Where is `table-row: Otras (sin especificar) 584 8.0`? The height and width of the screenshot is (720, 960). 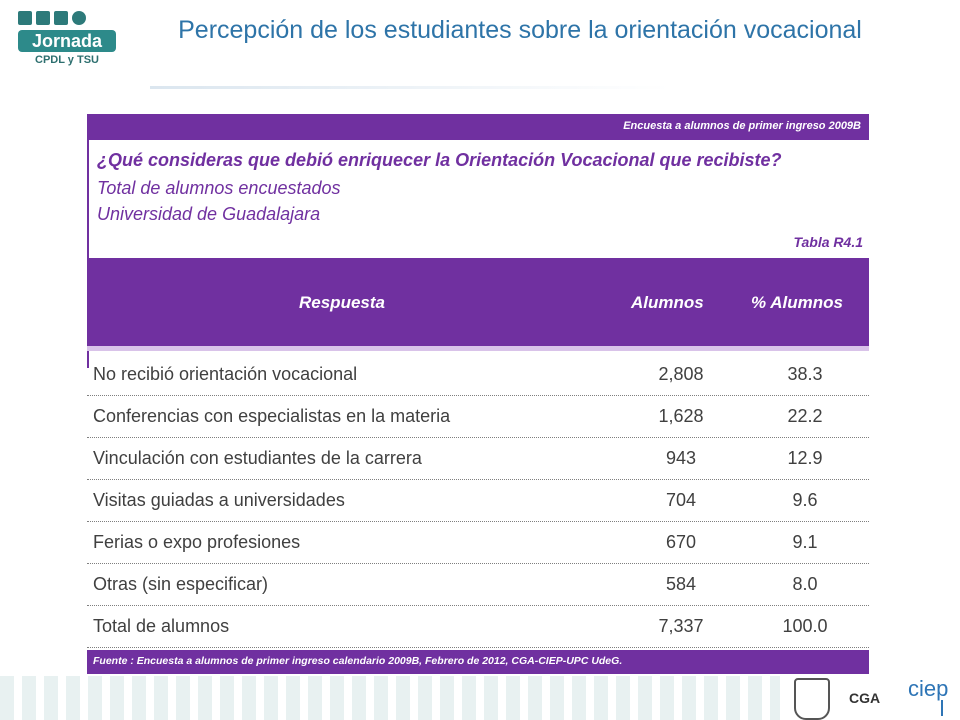 table-row: Otras (sin especificar) 584 8.0 is located at coordinates (478, 585).